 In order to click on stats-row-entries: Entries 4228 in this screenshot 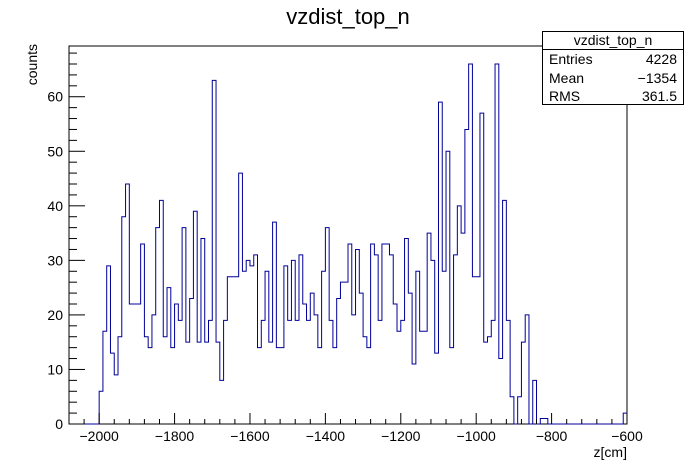, I will do `click(613, 59)`.